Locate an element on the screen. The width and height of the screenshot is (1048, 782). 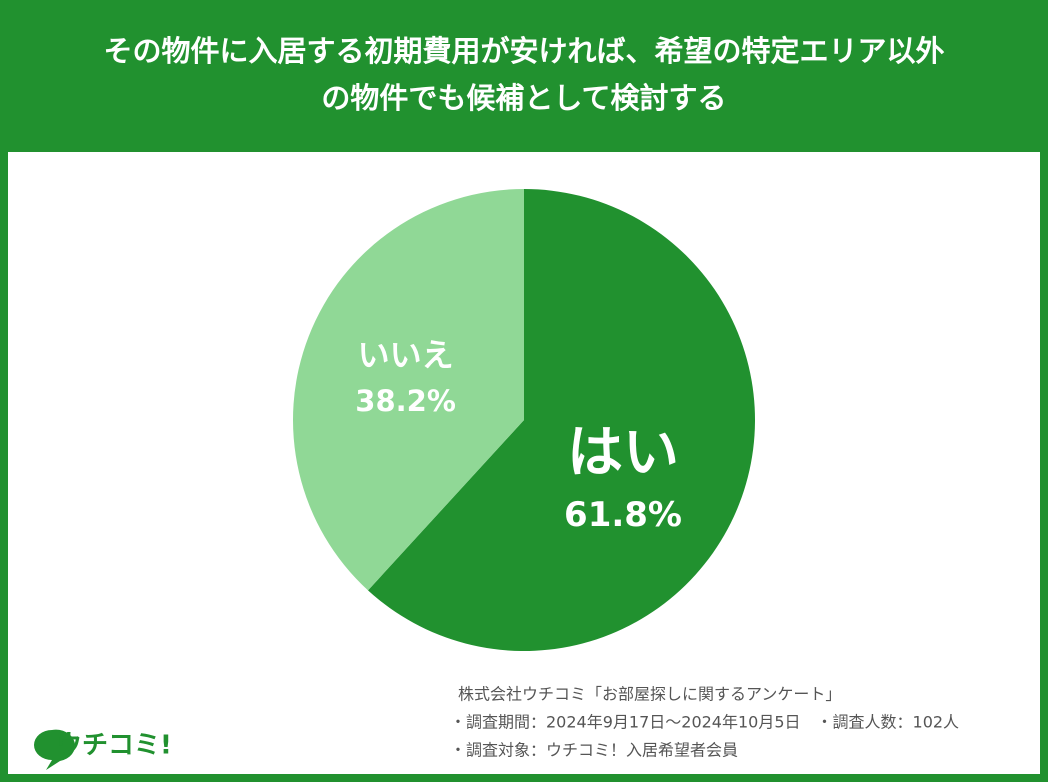
logo-icon is located at coordinates (55, 749).